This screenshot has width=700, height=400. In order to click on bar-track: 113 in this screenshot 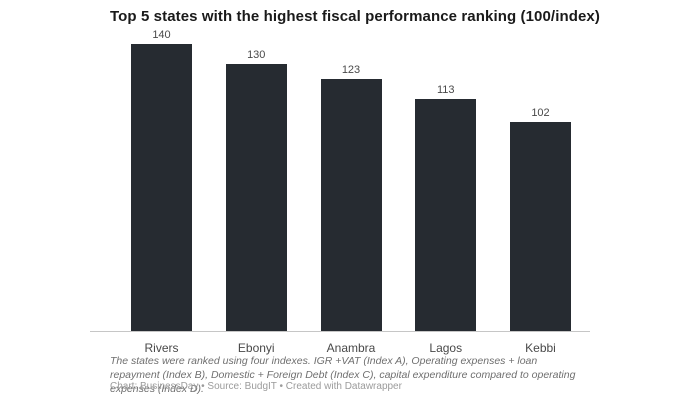, I will do `click(446, 180)`.